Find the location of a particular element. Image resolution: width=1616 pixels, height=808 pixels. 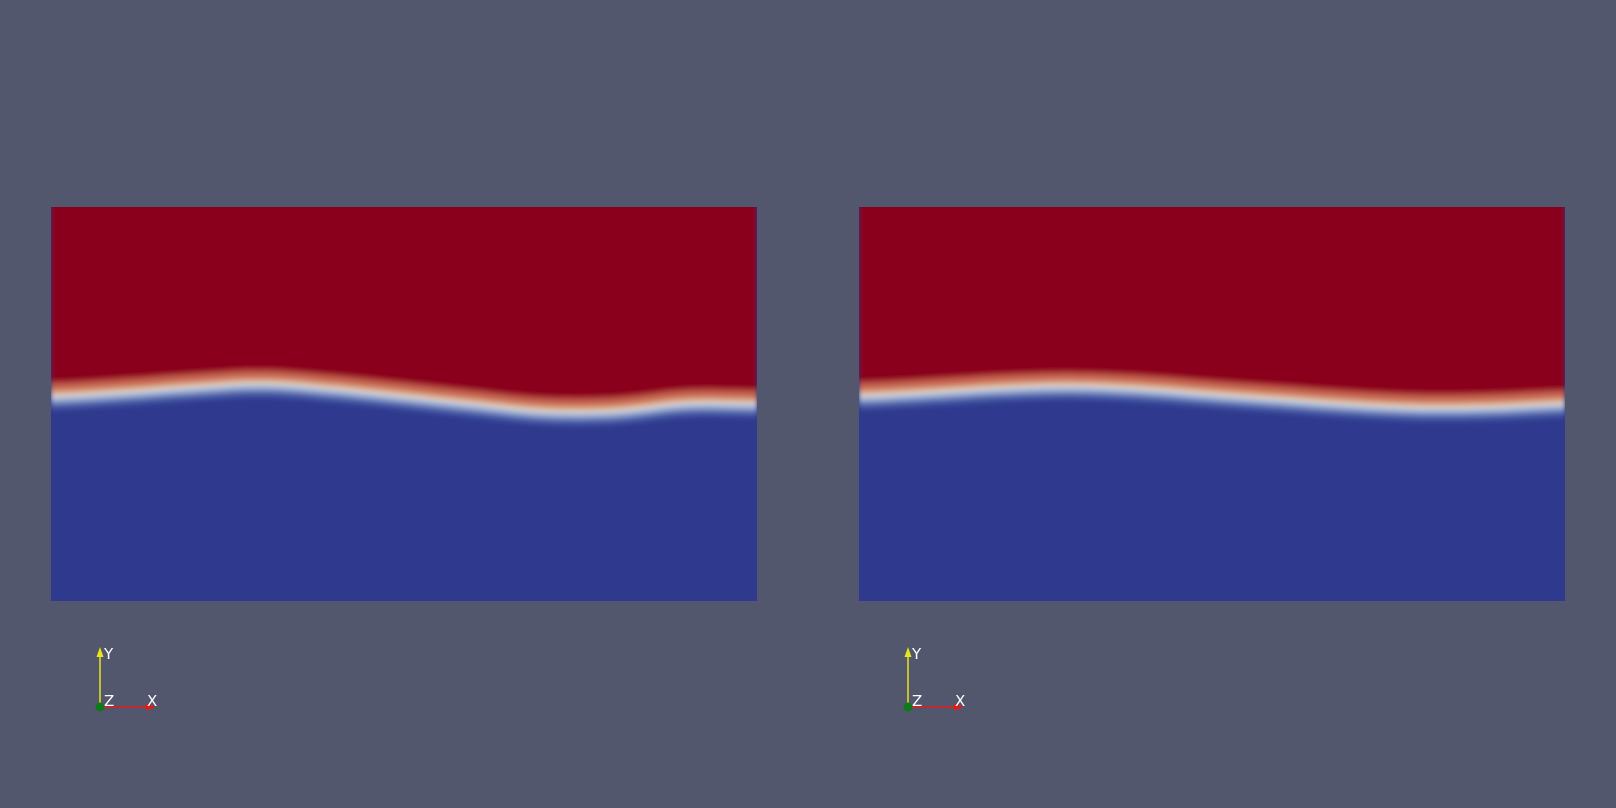

left-interface-layers is located at coordinates (404, 316).